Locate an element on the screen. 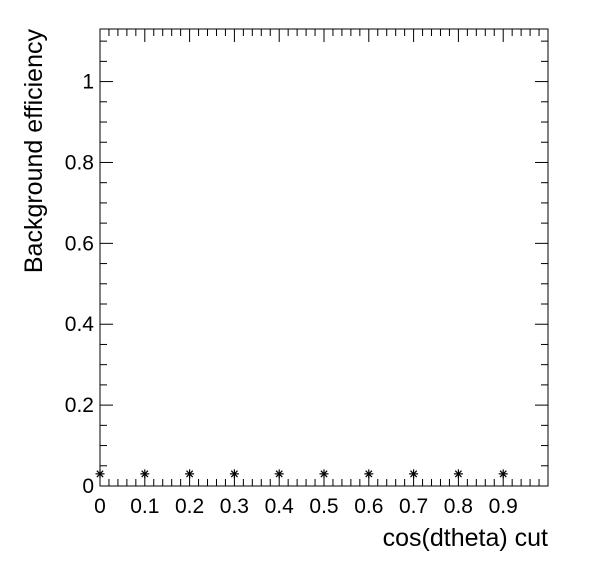 This screenshot has height=579, width=596. y-tick-label: 0.2 is located at coordinates (79, 405).